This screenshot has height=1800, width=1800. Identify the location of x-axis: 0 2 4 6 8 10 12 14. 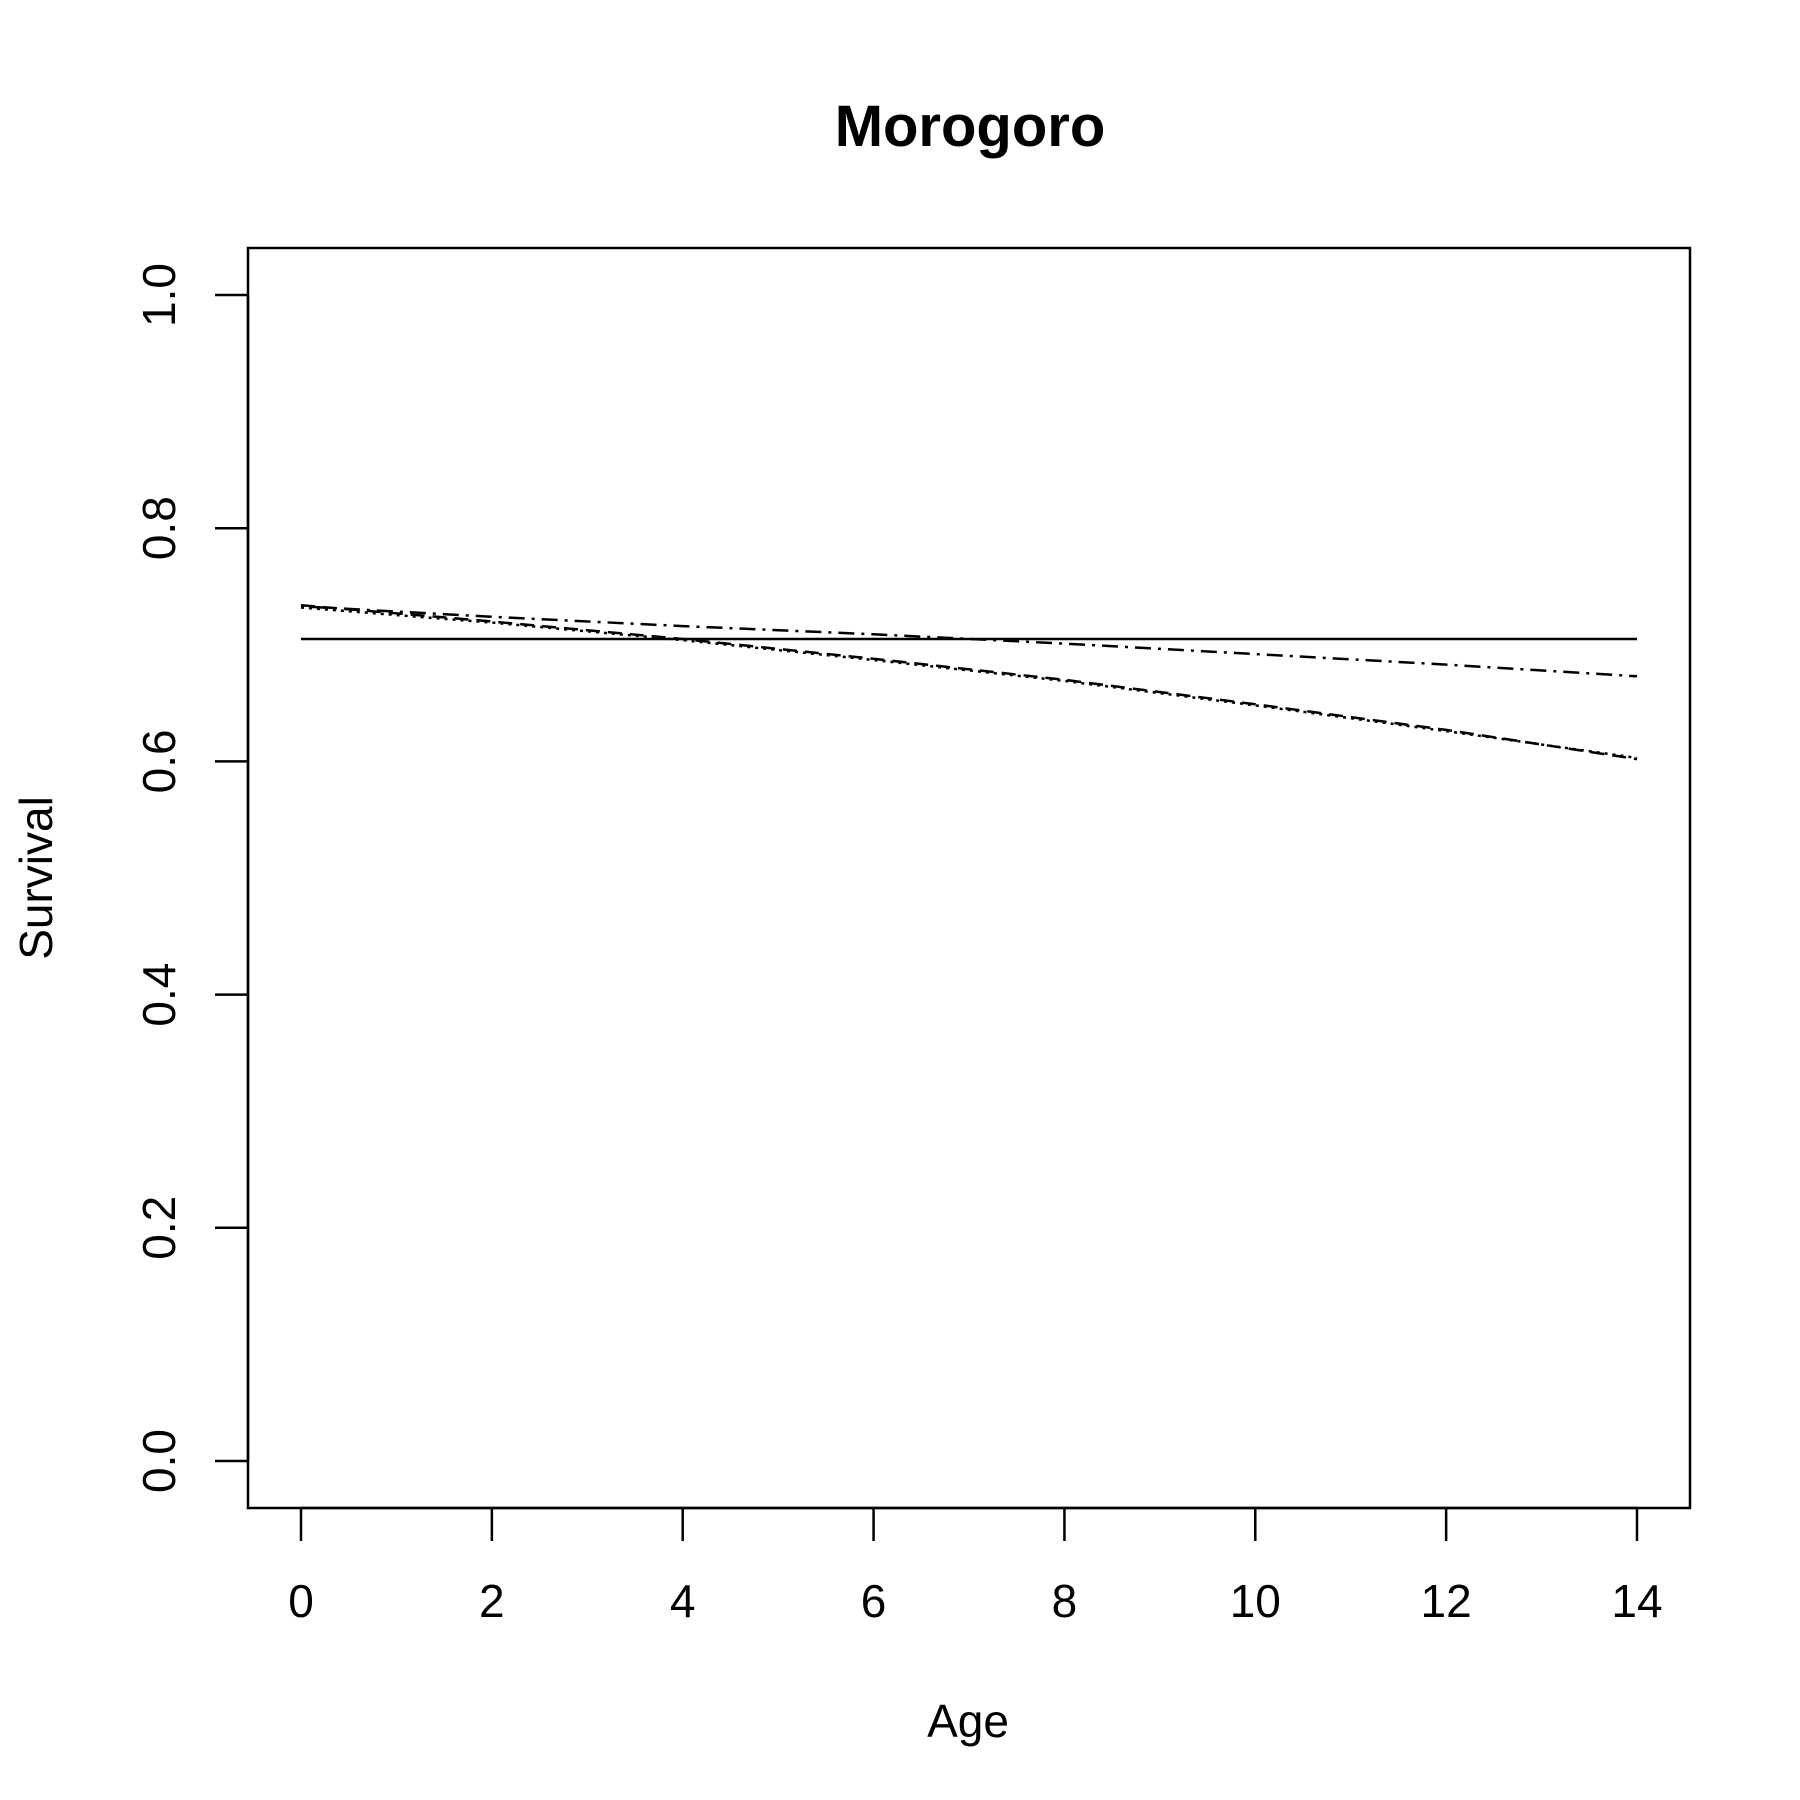
(975, 1566).